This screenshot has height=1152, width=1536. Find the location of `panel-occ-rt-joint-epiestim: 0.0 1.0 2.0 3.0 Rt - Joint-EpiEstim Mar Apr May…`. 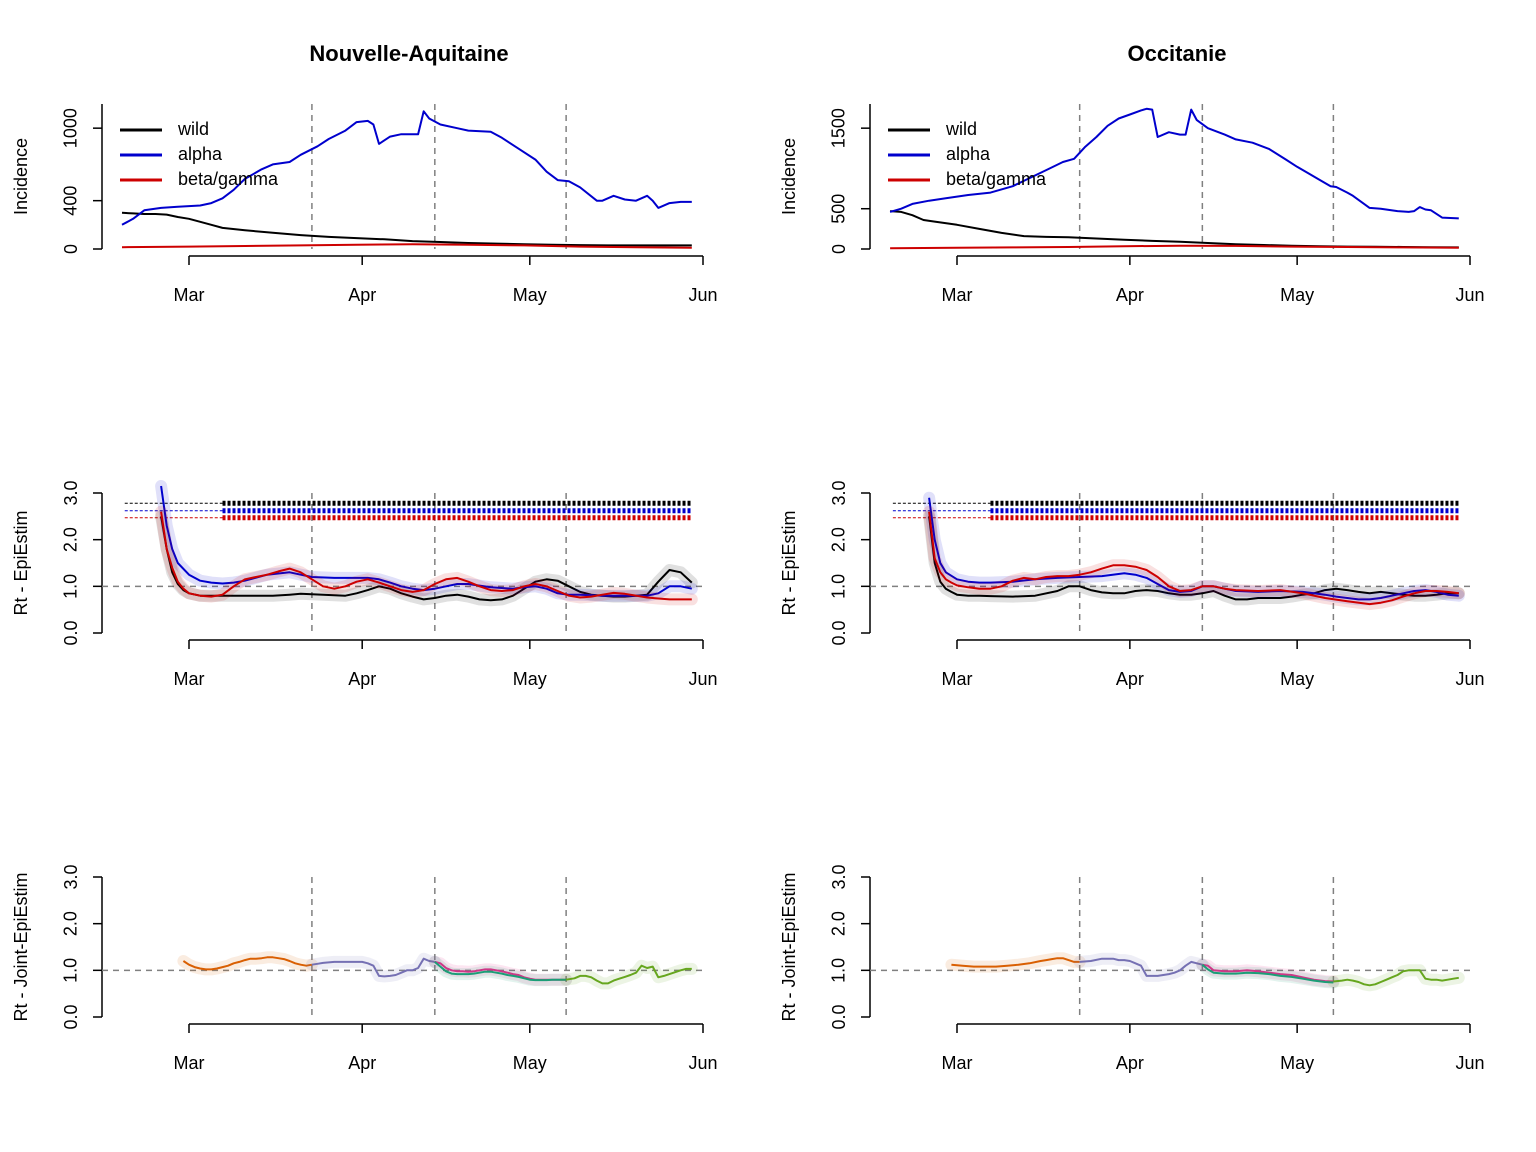

panel-occ-rt-joint-epiestim: 0.0 1.0 2.0 3.0 Rt - Joint-EpiEstim Mar Apr May… is located at coordinates (1132, 968).